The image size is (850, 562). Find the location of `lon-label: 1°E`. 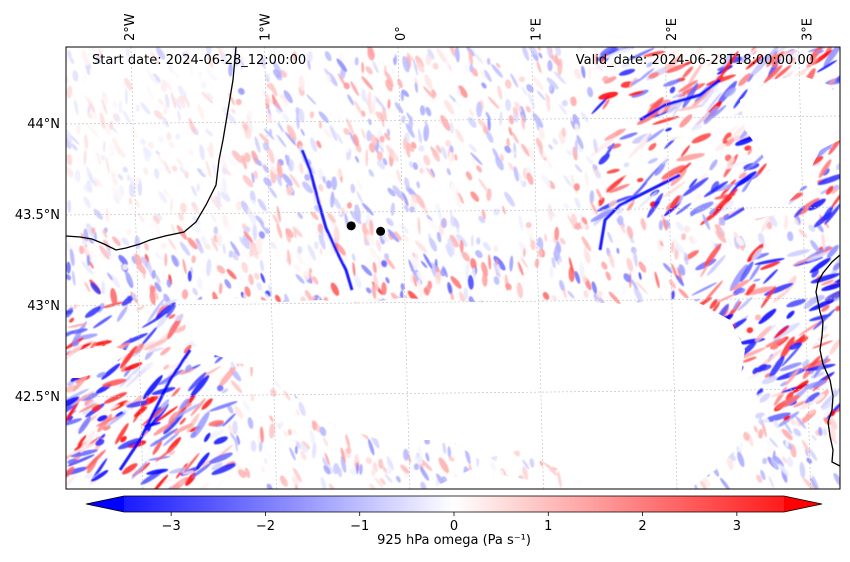

lon-label: 1°E is located at coordinates (537, 29).